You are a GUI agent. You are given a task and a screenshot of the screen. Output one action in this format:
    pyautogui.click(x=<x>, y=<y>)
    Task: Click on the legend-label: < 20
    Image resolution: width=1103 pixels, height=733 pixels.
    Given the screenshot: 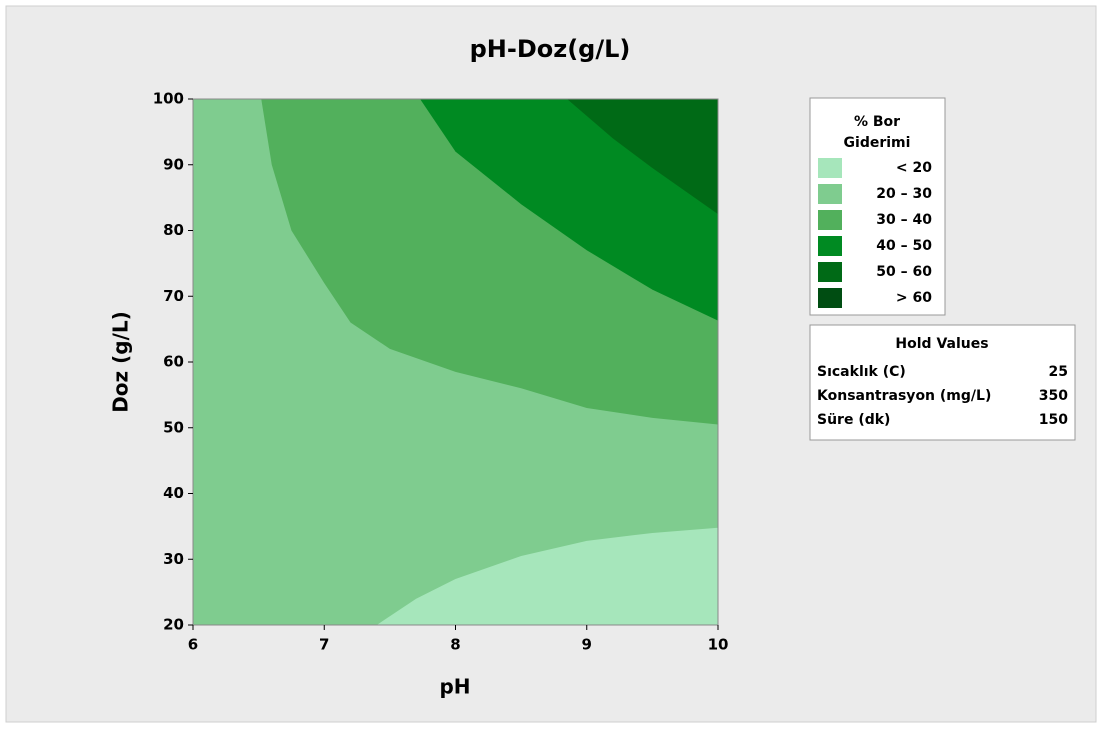 What is the action you would take?
    pyautogui.click(x=914, y=168)
    